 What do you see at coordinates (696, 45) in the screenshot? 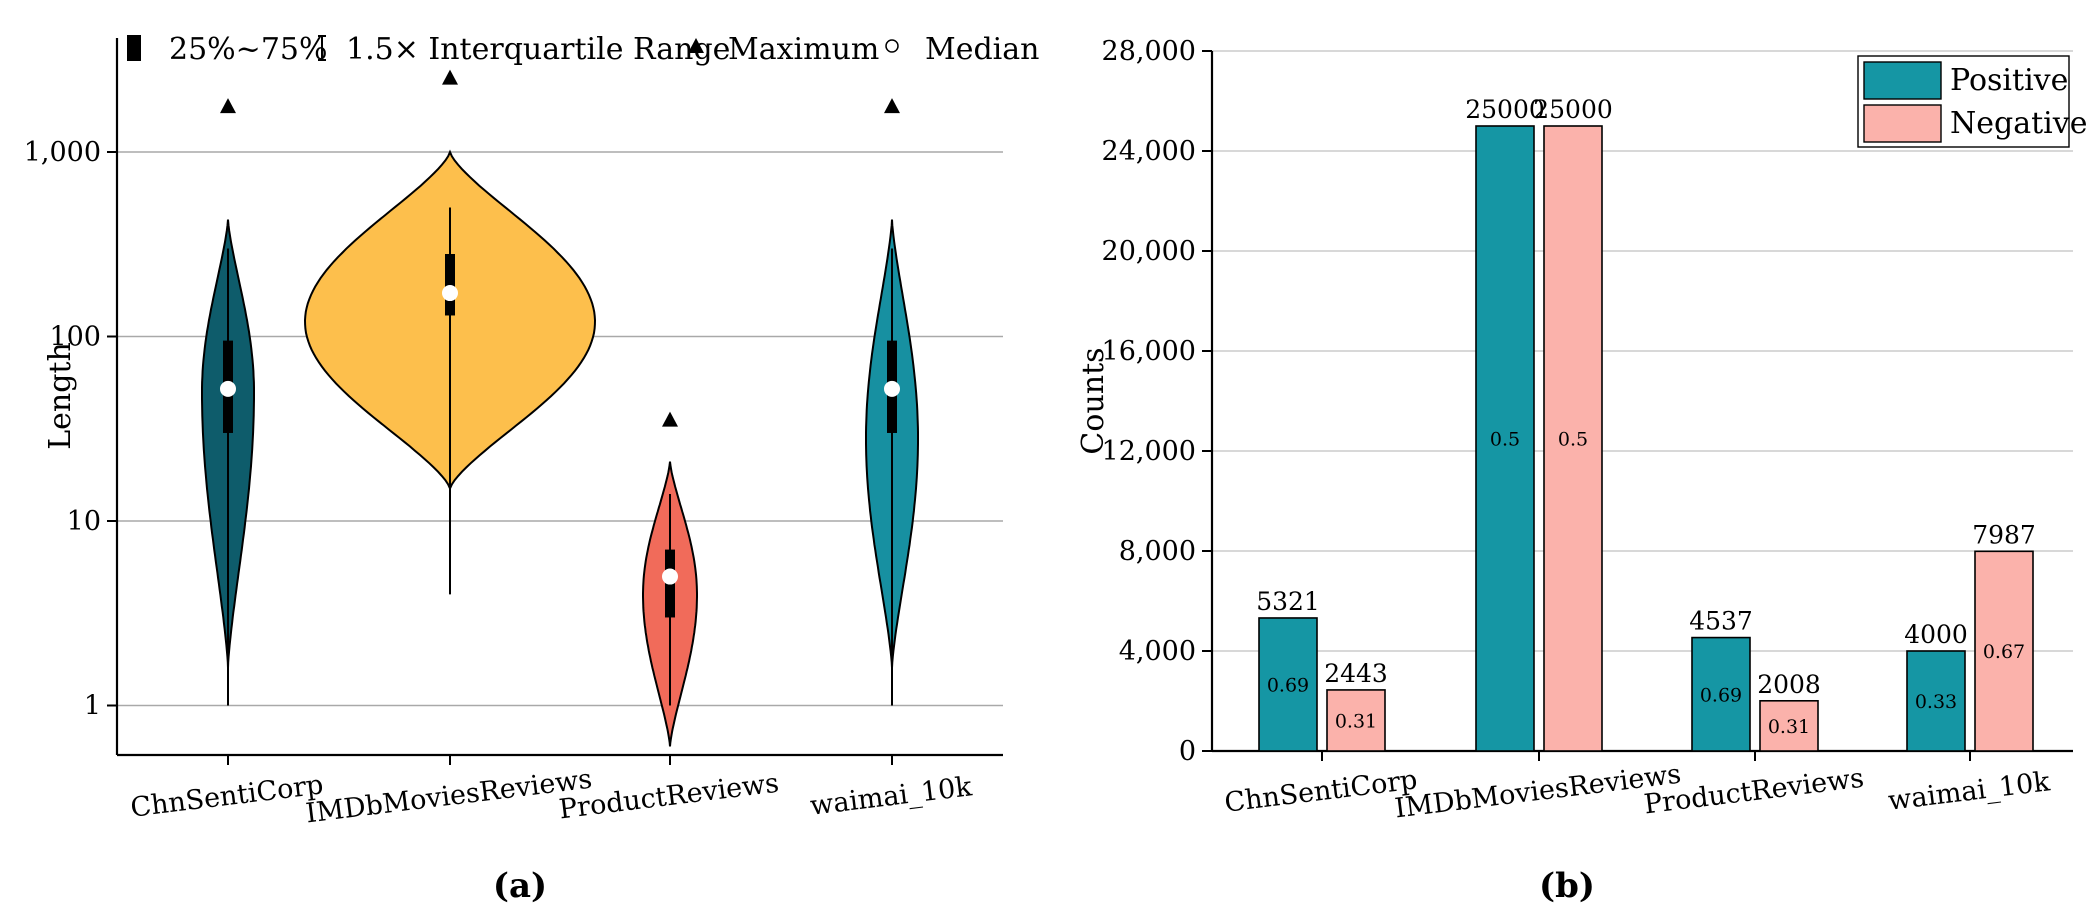
I see `legend-maximum-swatch` at bounding box center [696, 45].